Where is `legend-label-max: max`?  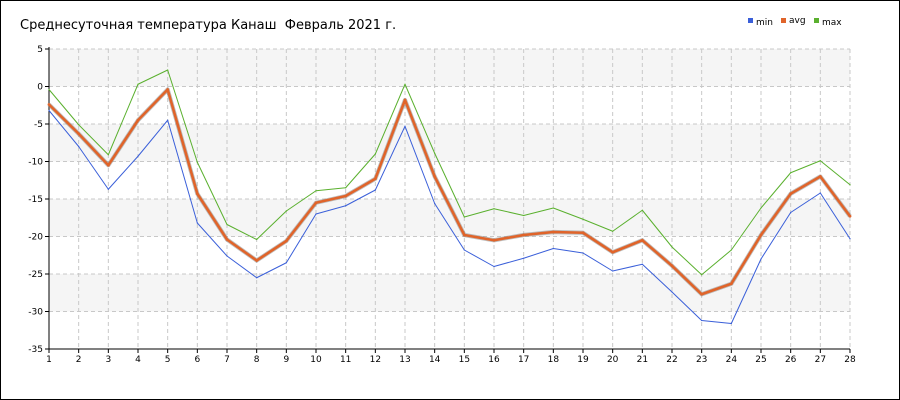 legend-label-max: max is located at coordinates (832, 23).